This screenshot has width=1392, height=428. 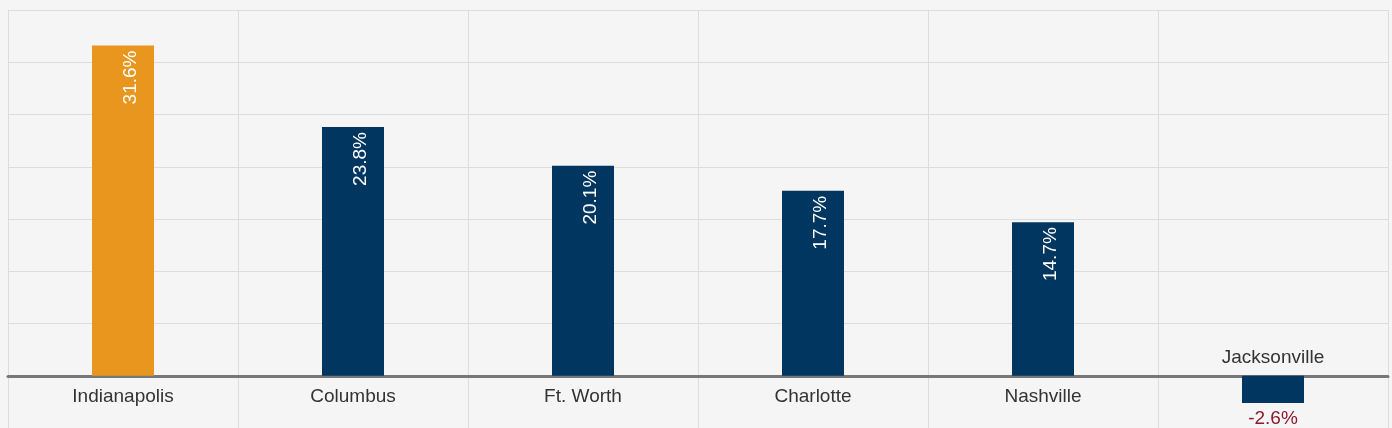 What do you see at coordinates (353, 395) in the screenshot?
I see `x-tick-label: Columbus` at bounding box center [353, 395].